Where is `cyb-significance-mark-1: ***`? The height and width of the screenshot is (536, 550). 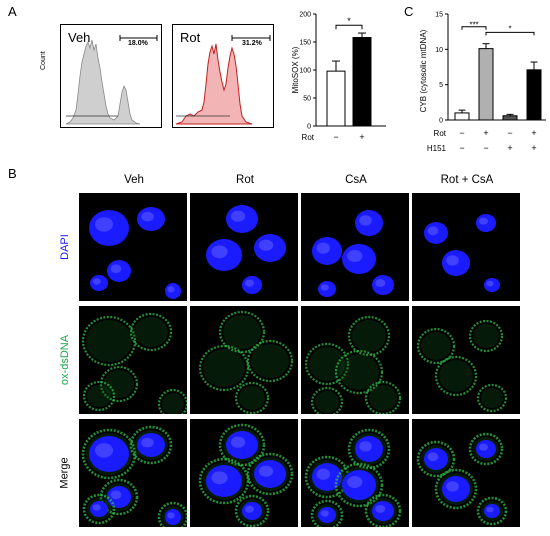
cyb-significance-mark-1: *** is located at coordinates (473, 25).